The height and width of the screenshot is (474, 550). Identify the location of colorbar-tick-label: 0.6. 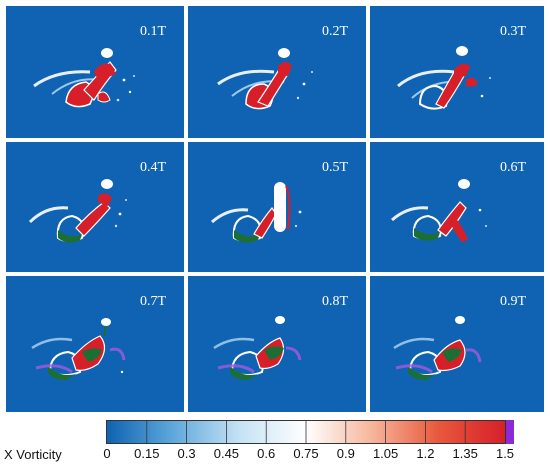
(266, 453).